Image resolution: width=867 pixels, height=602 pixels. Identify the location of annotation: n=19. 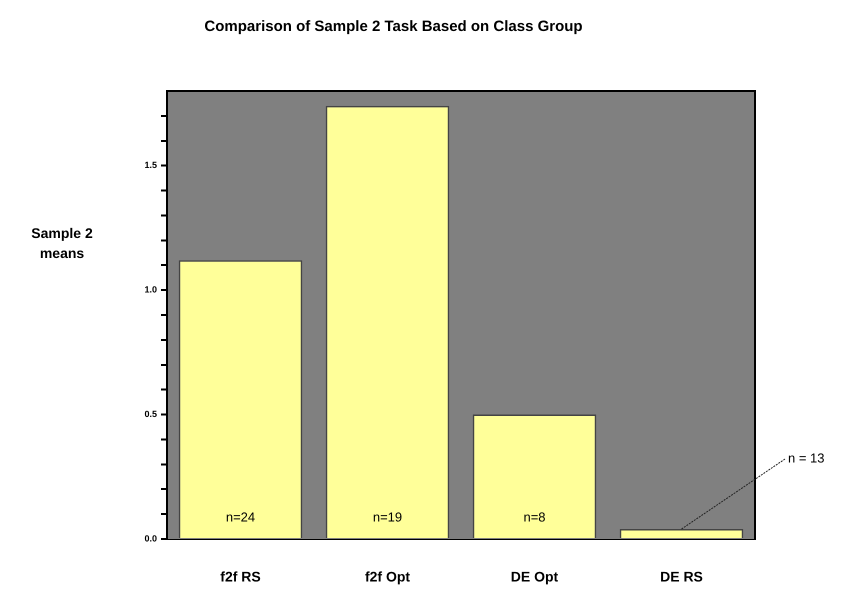
(387, 517).